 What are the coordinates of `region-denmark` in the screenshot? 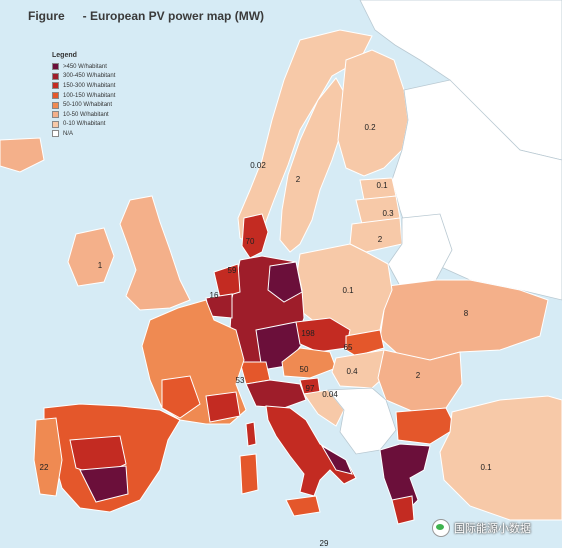 It's located at (255, 236).